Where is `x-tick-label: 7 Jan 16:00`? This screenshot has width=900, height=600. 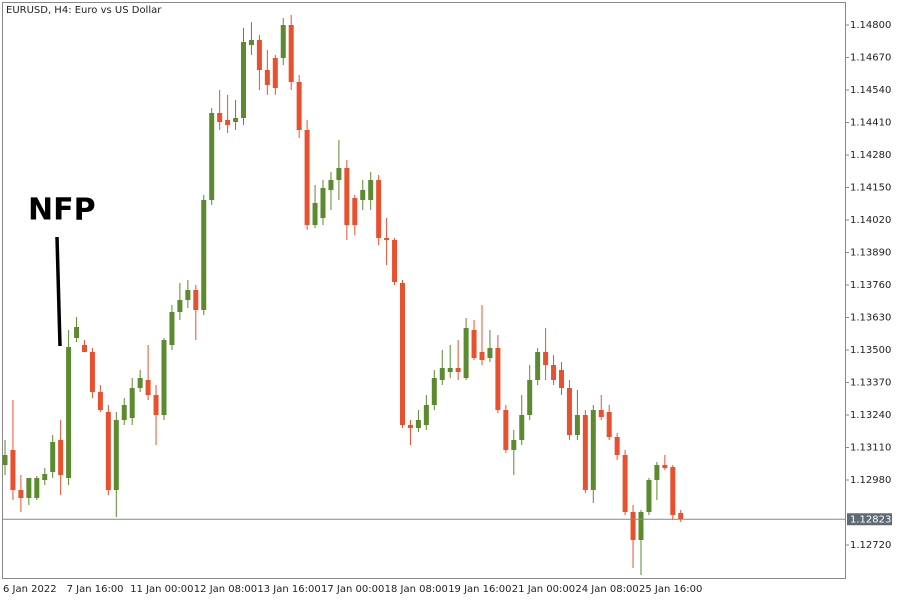
x-tick-label: 7 Jan 16:00 is located at coordinates (95, 589).